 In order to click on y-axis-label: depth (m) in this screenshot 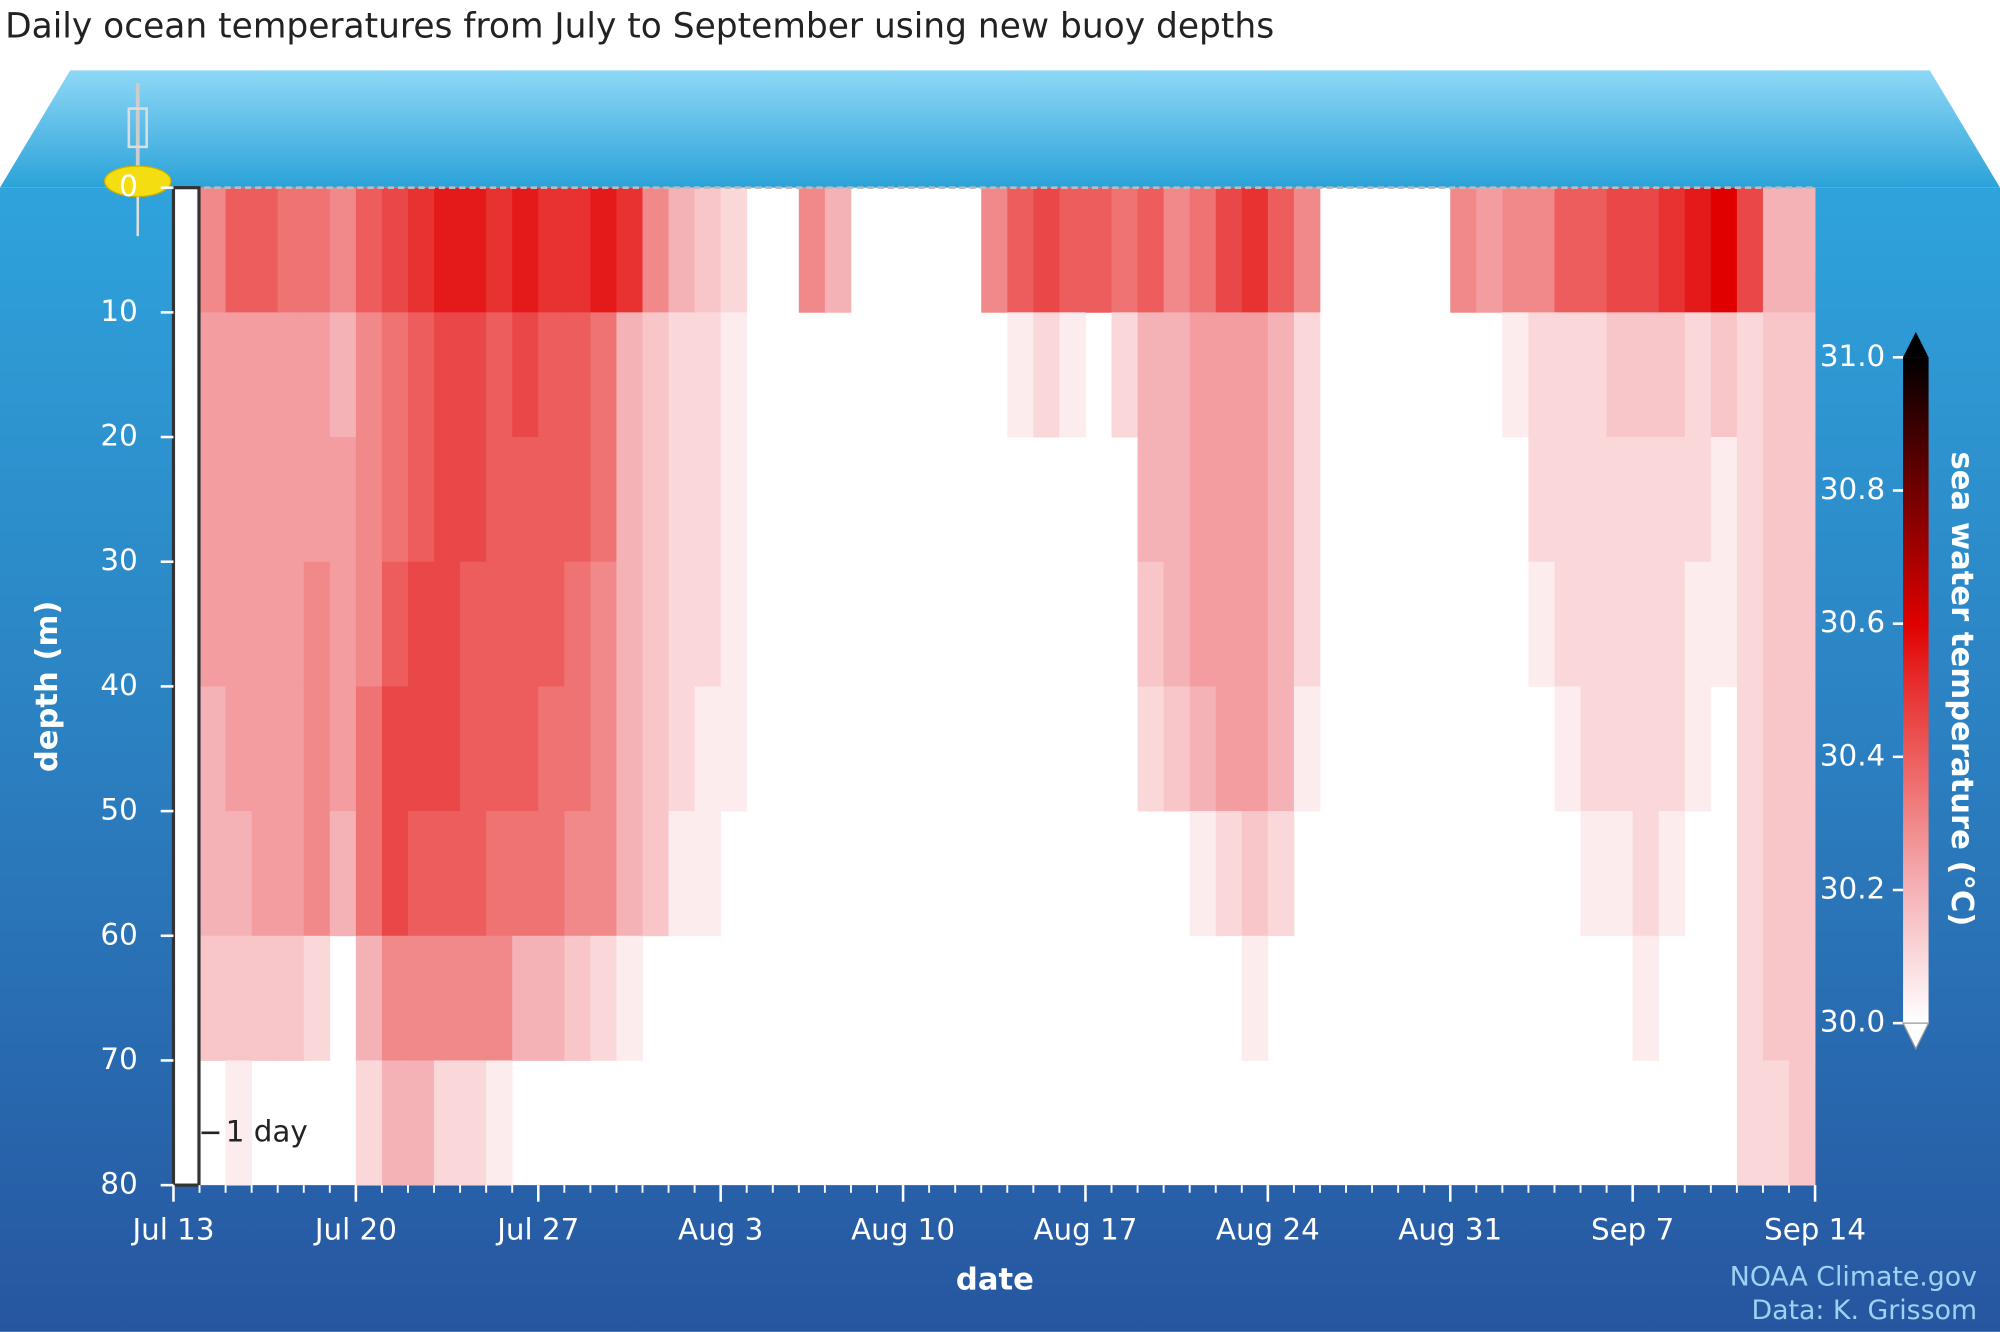, I will do `click(47, 687)`.